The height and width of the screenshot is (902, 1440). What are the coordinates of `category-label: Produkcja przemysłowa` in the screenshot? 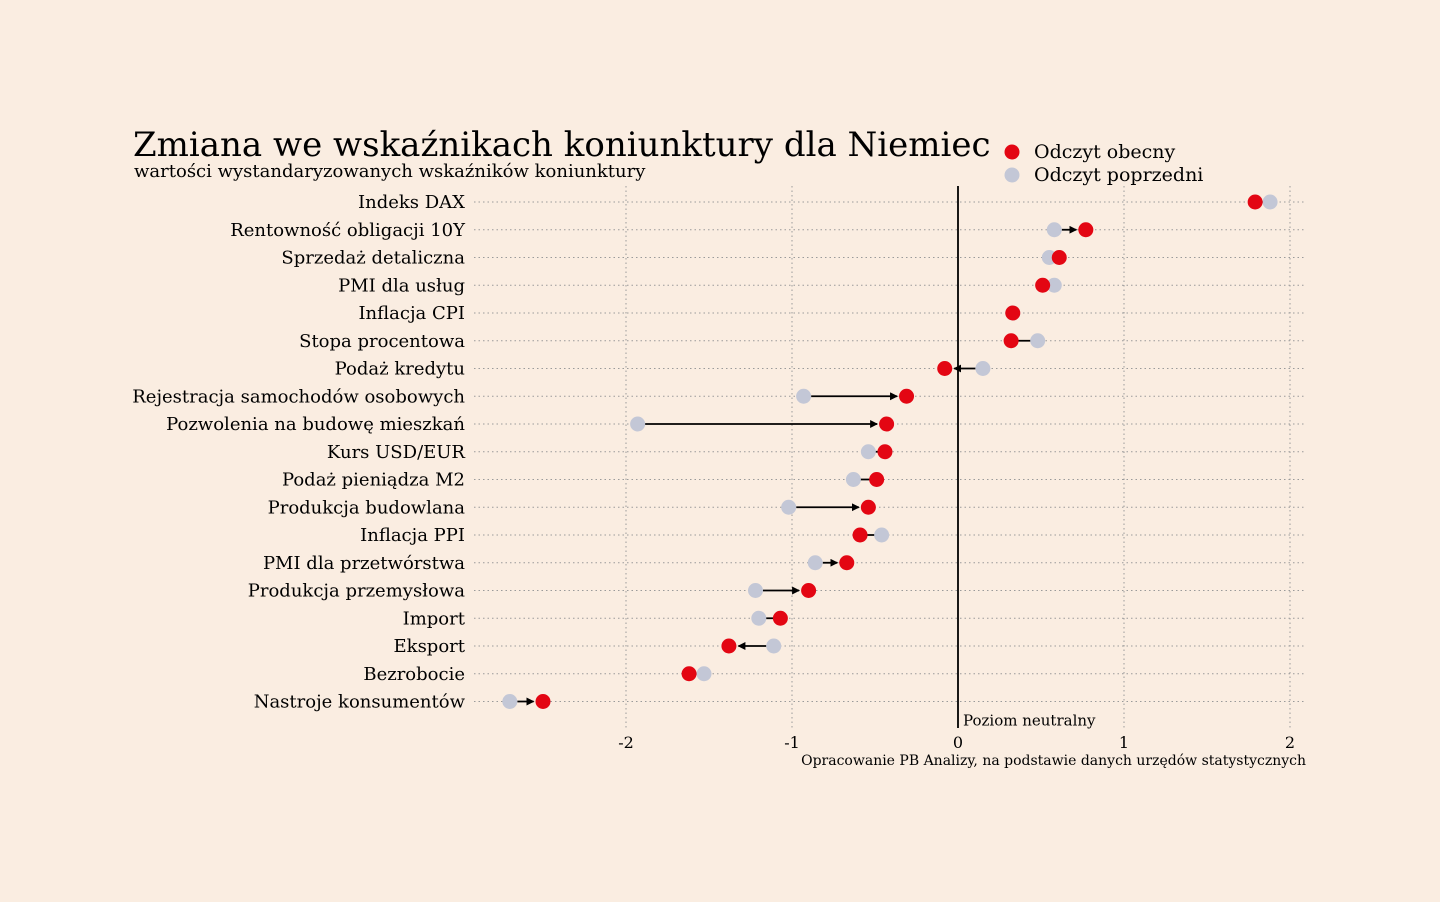 It's located at (357, 591).